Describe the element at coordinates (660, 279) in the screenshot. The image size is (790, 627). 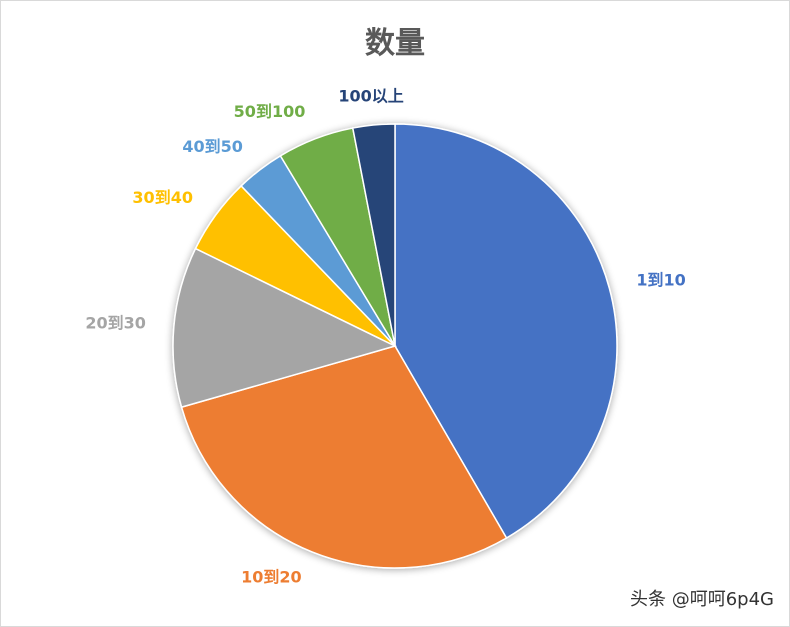
I see `slice-label-1: 1到10` at that location.